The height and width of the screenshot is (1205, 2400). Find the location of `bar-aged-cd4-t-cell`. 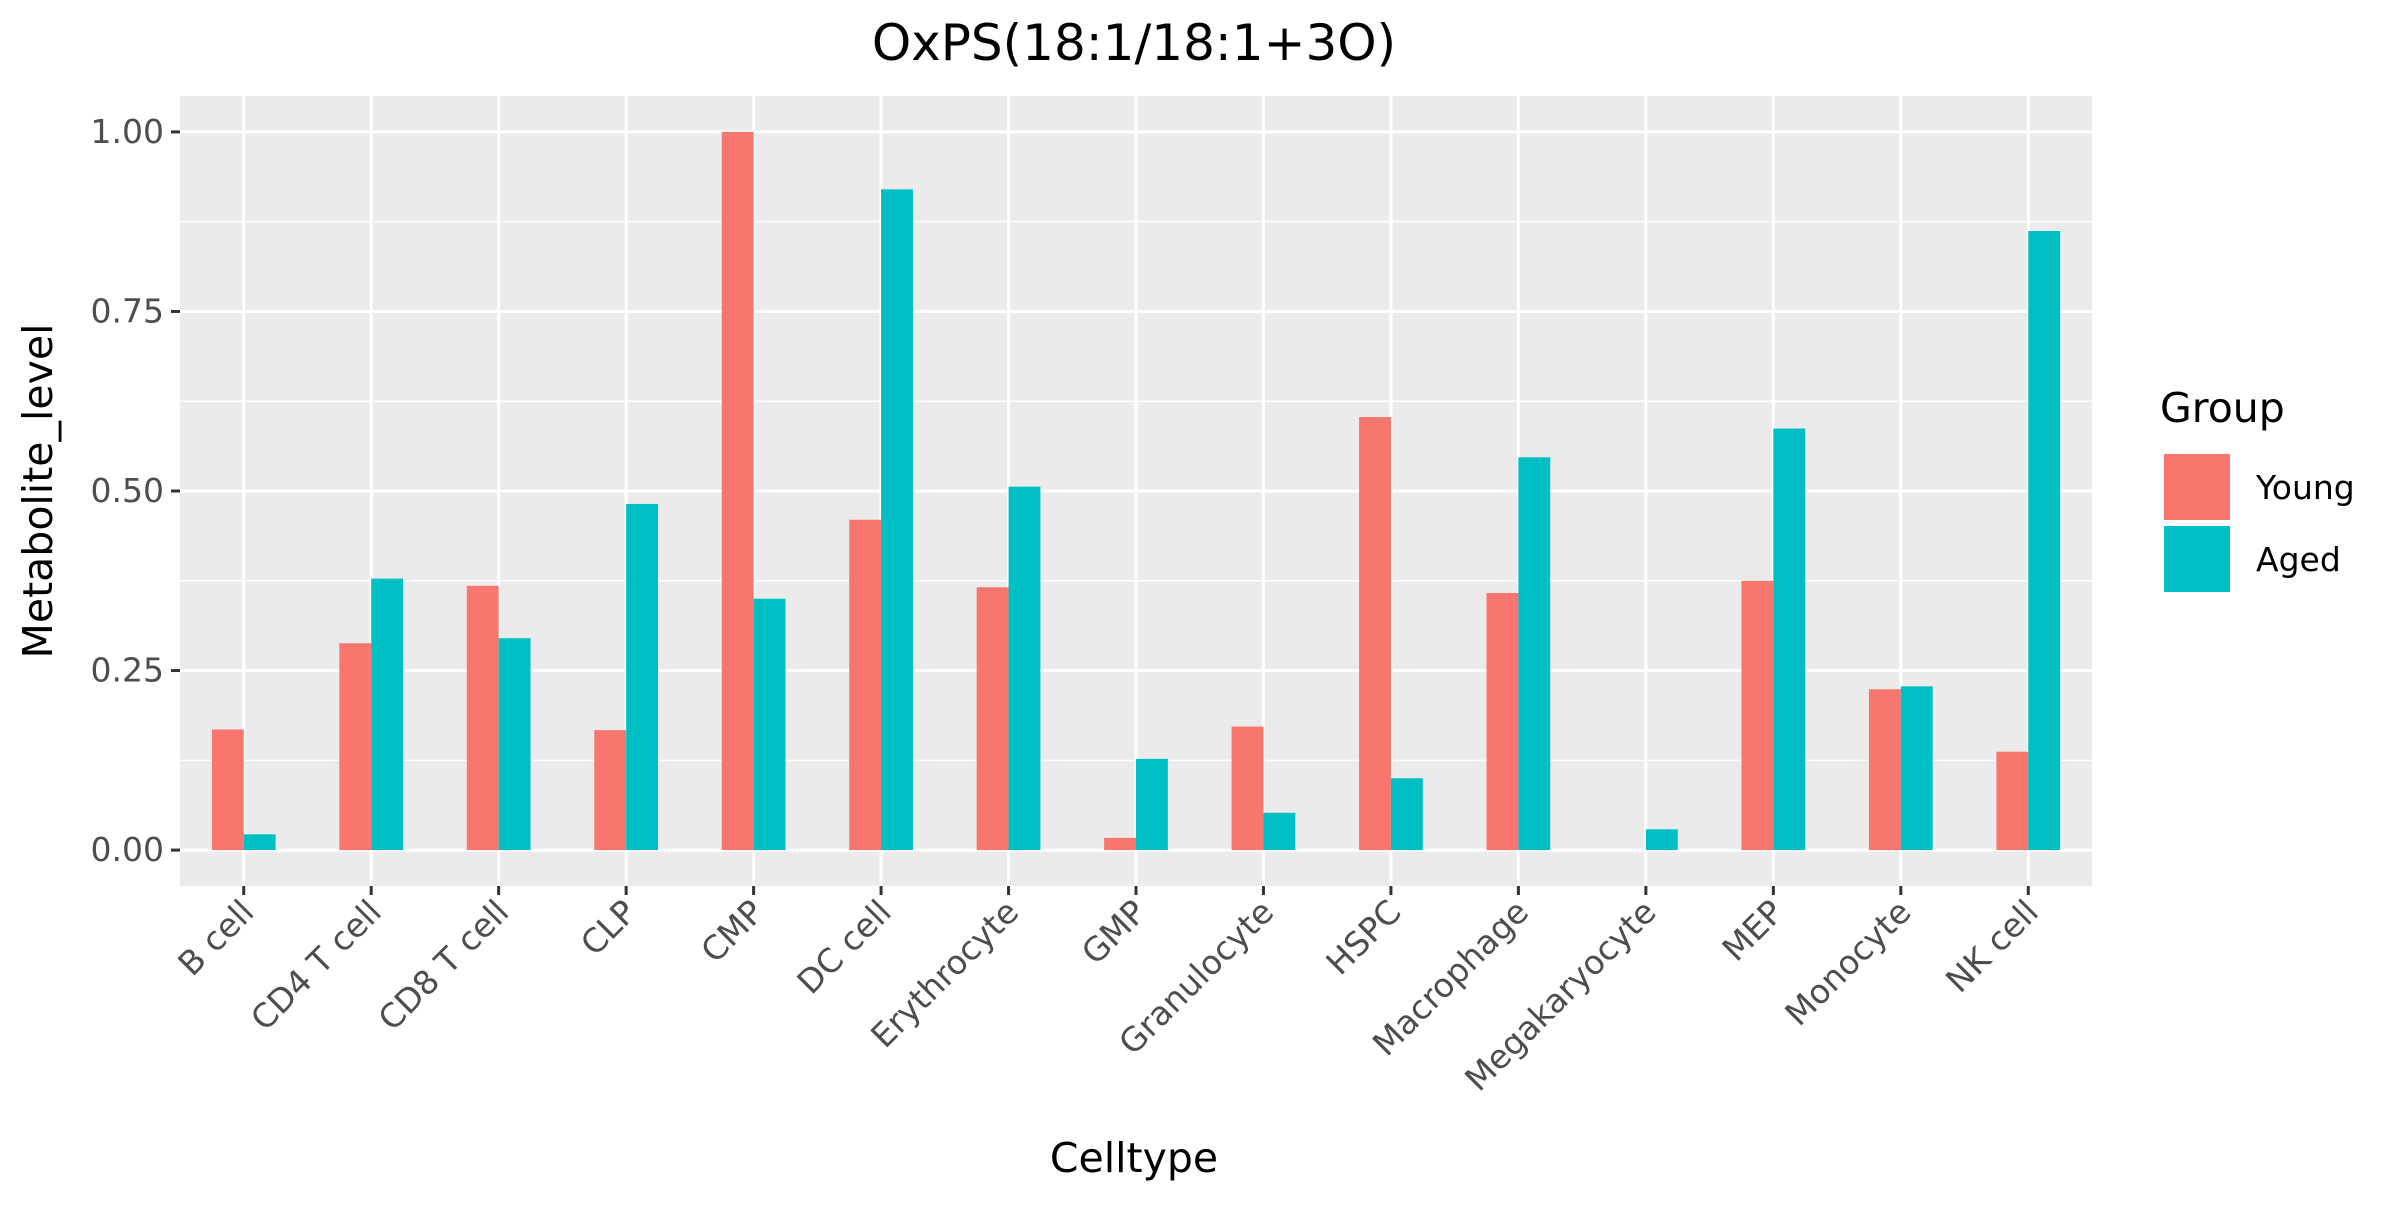

bar-aged-cd4-t-cell is located at coordinates (387, 714).